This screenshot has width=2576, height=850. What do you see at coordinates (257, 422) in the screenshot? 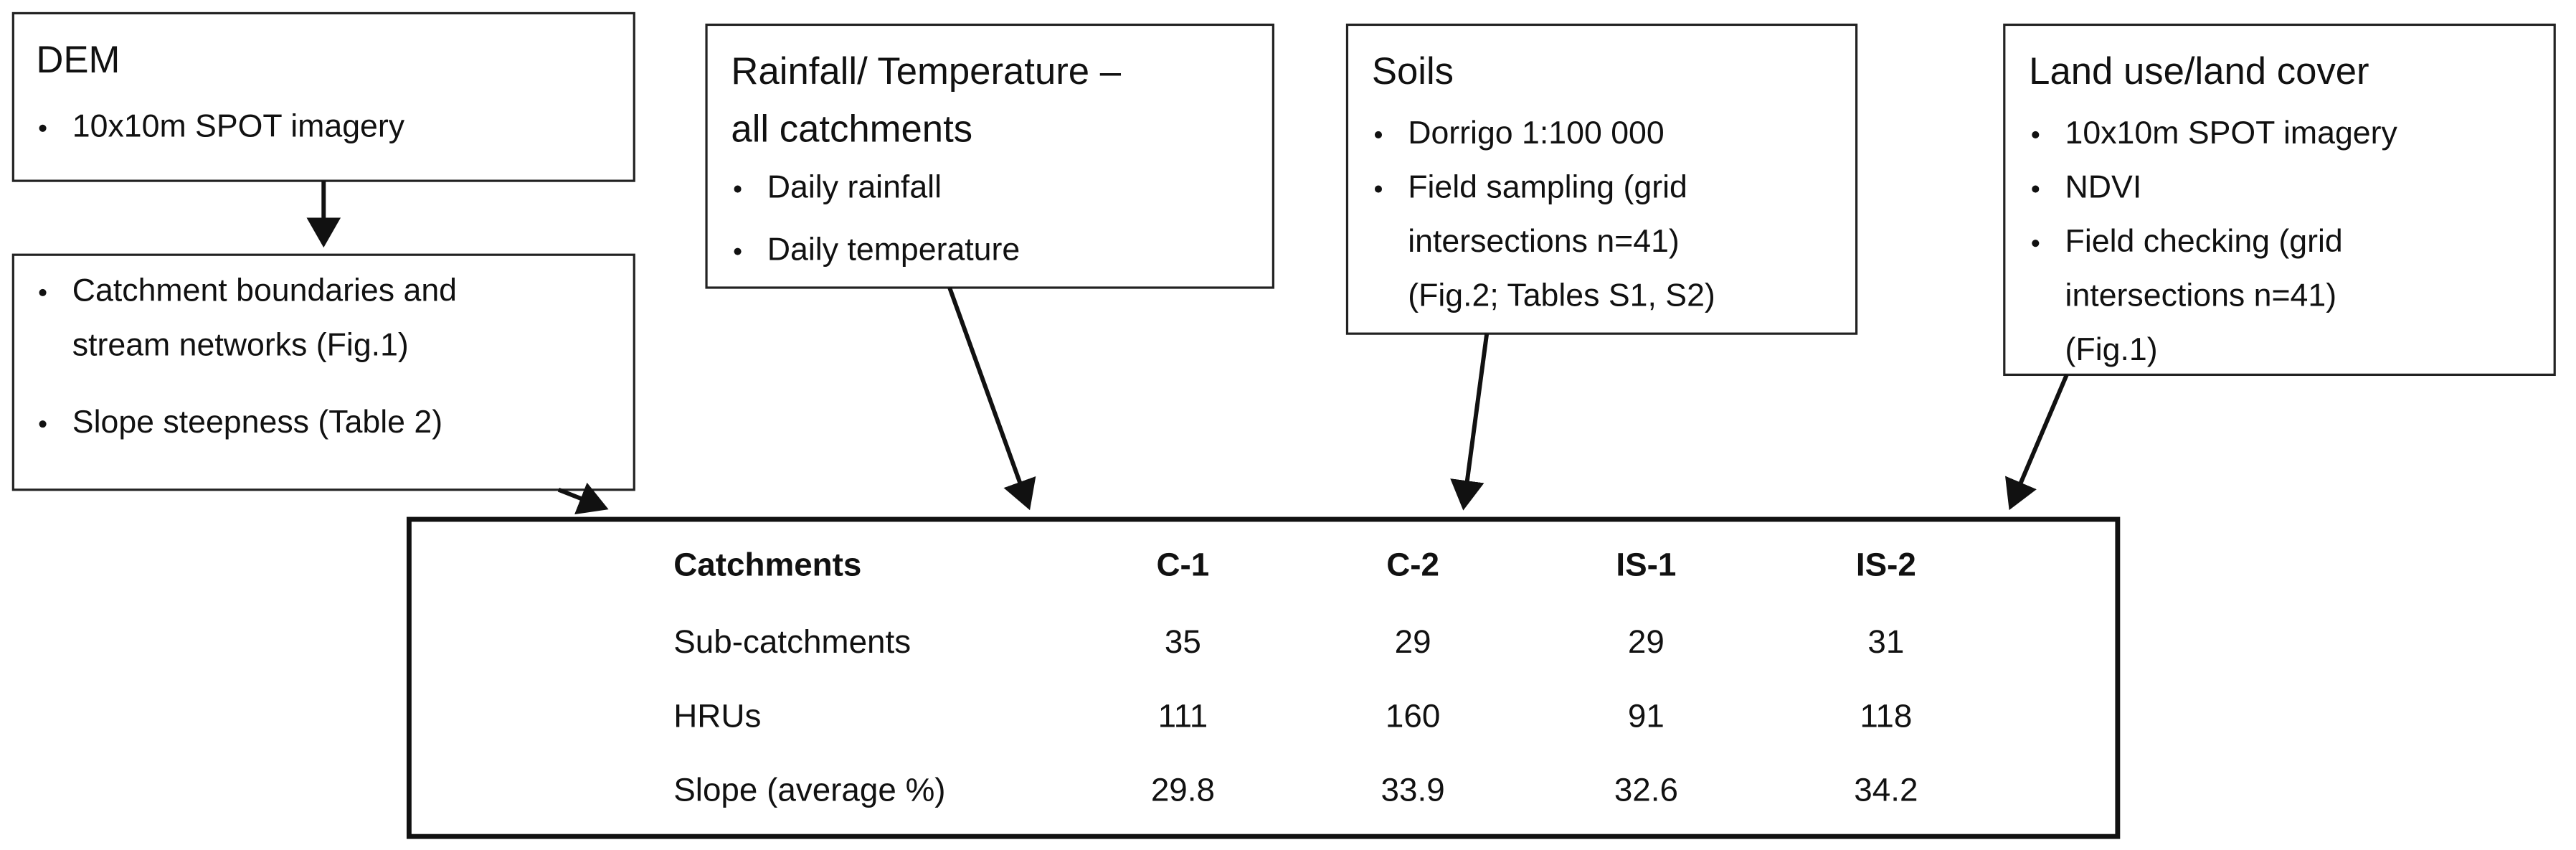
I see `bullet-text: Slope steepness (Table 2)` at bounding box center [257, 422].